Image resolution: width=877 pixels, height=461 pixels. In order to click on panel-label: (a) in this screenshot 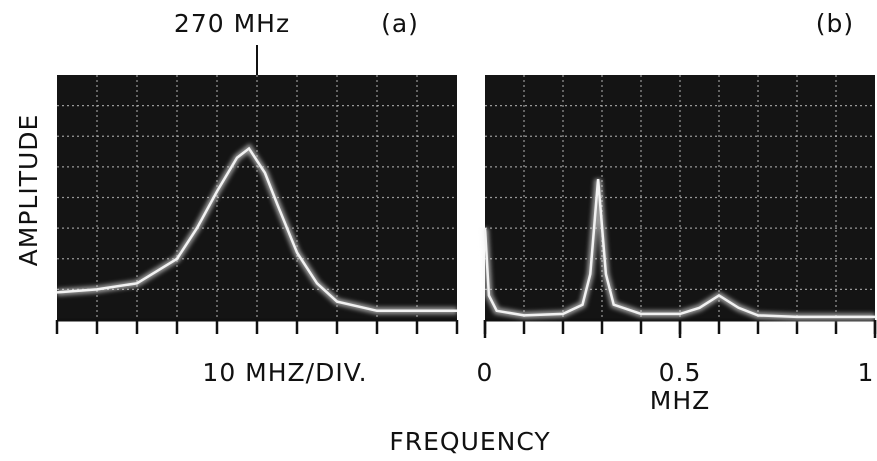, I will do `click(400, 23)`.